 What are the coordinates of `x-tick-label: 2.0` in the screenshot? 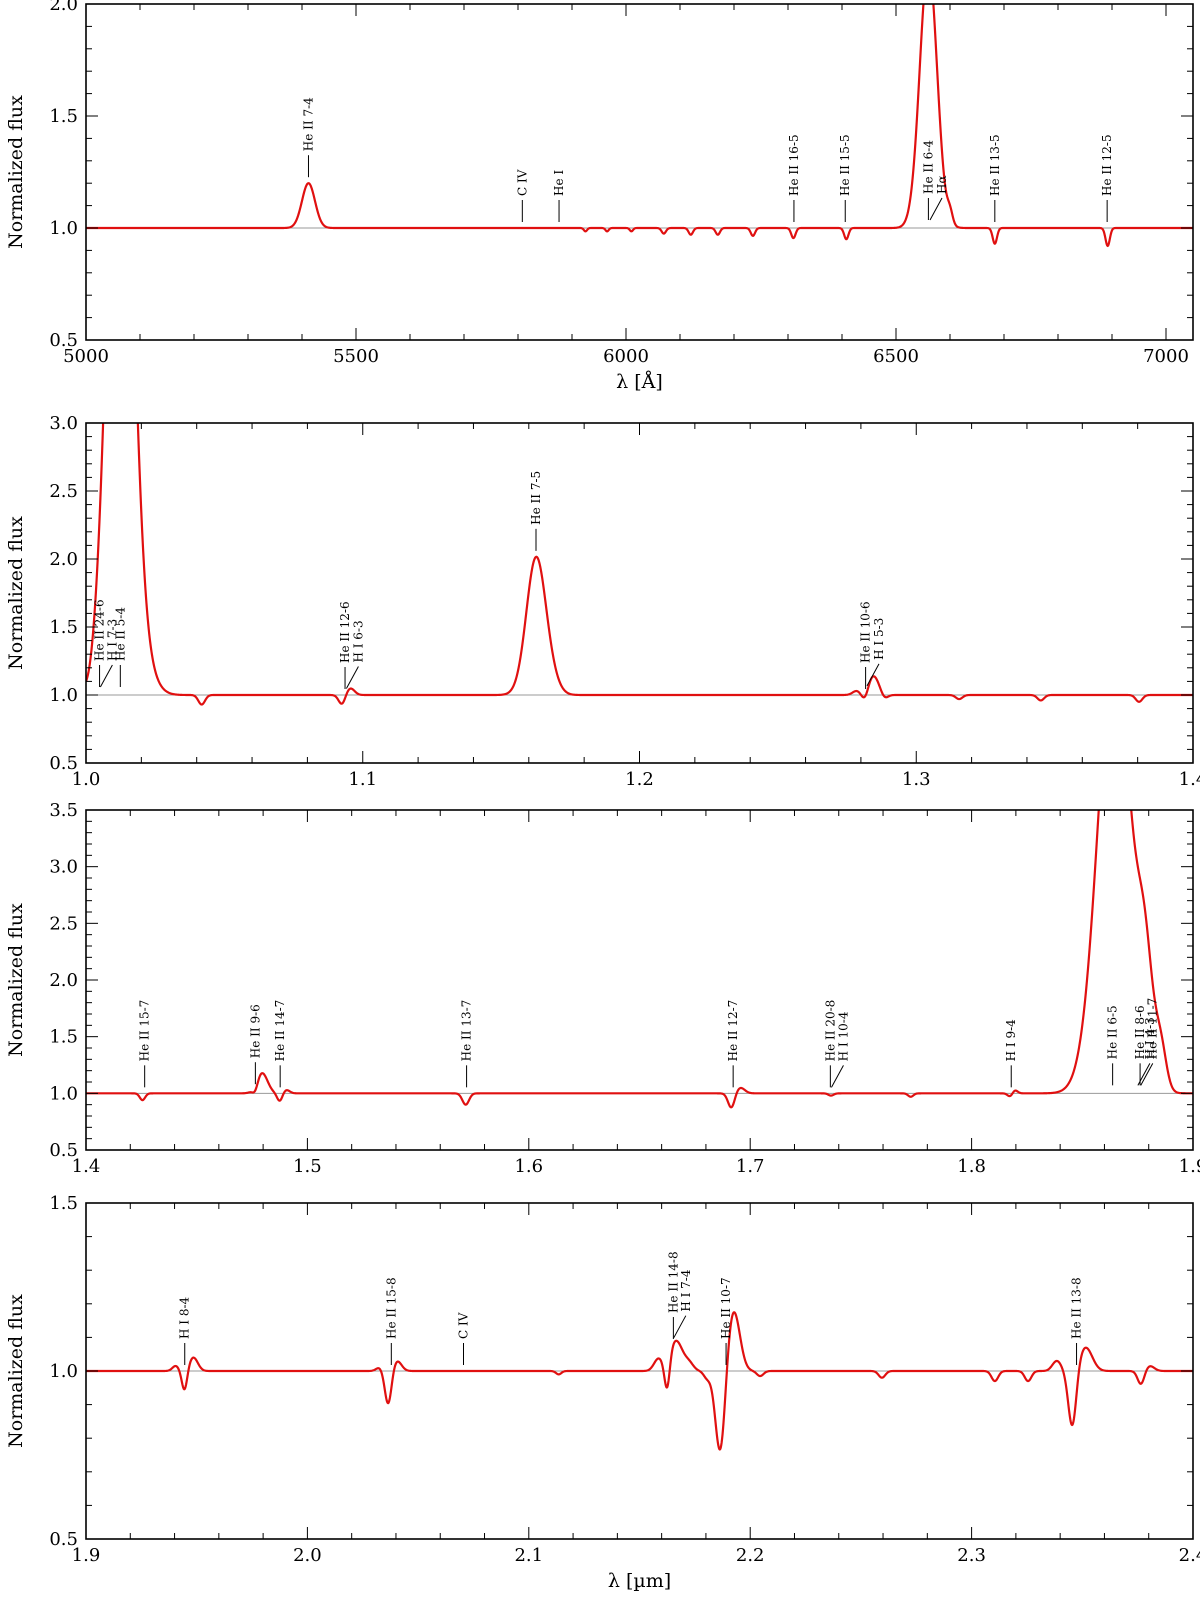 It's located at (307, 1555).